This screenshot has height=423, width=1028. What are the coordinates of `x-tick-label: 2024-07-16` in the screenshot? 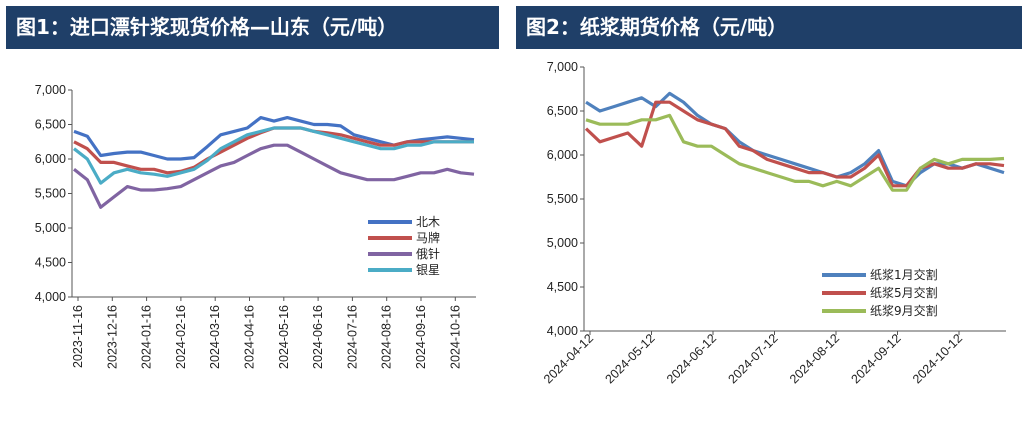 It's located at (352, 337).